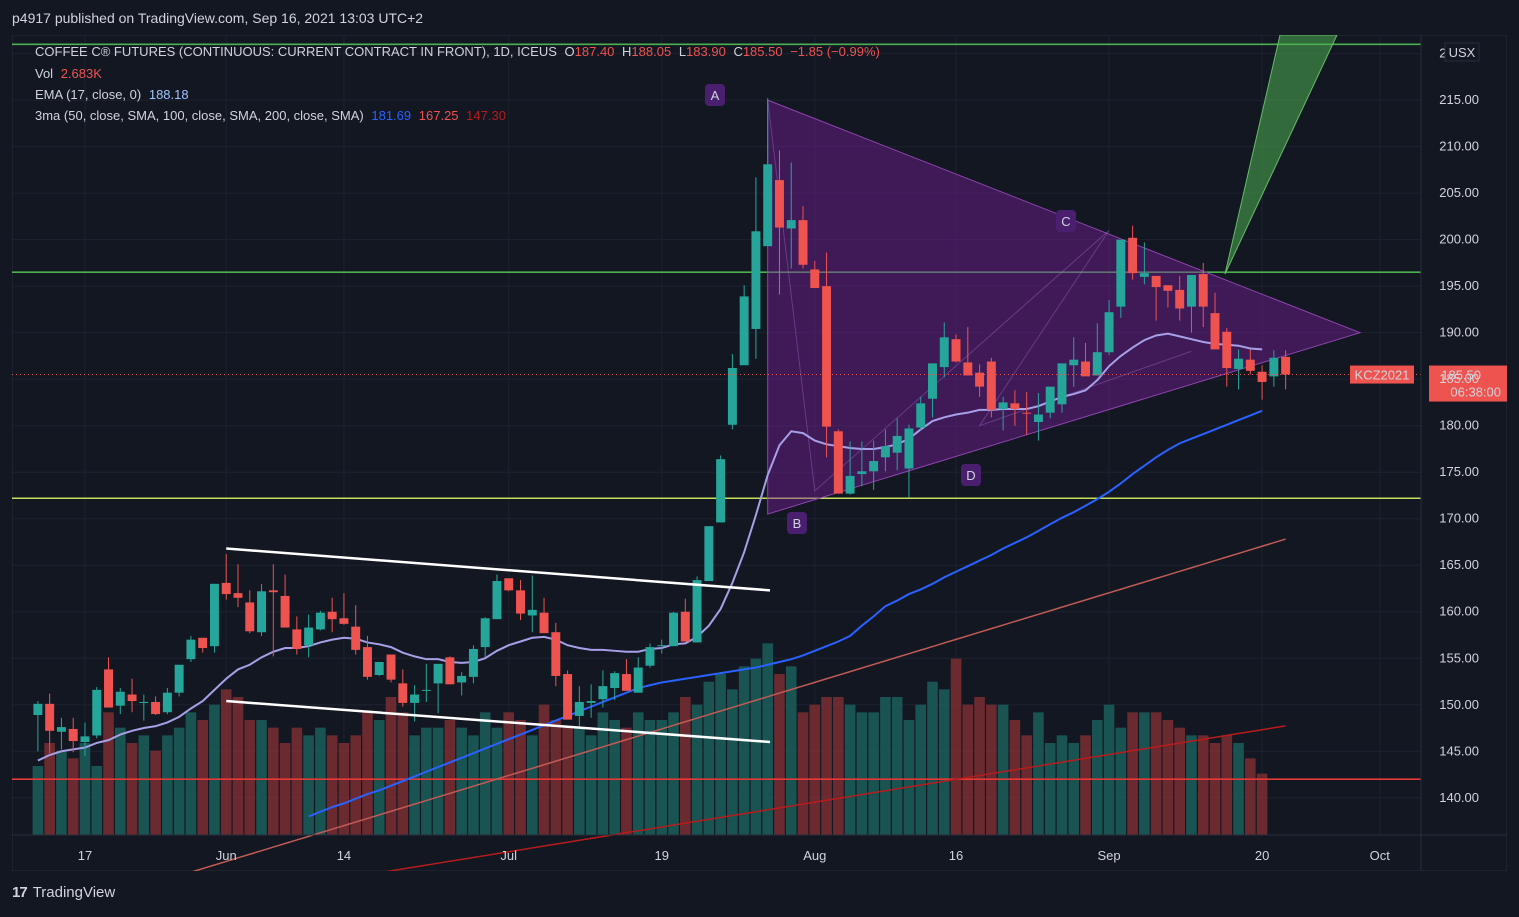 Image resolution: width=1519 pixels, height=917 pixels. What do you see at coordinates (762, 51) in the screenshot?
I see `legend-close-value: 185.50` at bounding box center [762, 51].